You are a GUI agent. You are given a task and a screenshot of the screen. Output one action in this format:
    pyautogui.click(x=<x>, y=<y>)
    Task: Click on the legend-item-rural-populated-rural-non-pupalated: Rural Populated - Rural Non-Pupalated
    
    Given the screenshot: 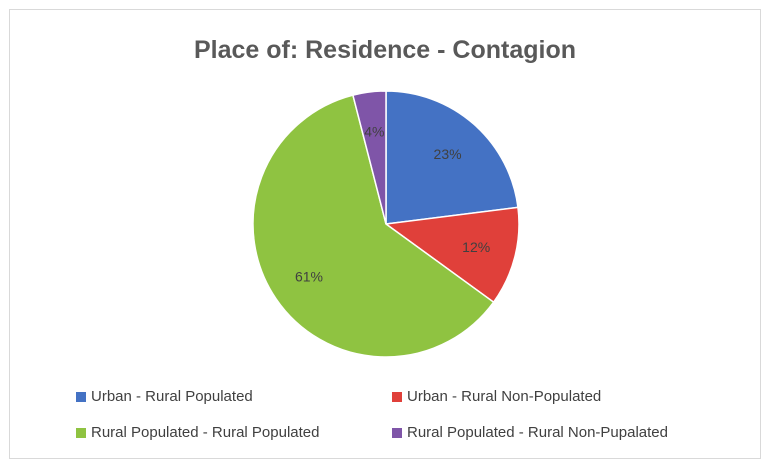 What is the action you would take?
    pyautogui.click(x=530, y=432)
    